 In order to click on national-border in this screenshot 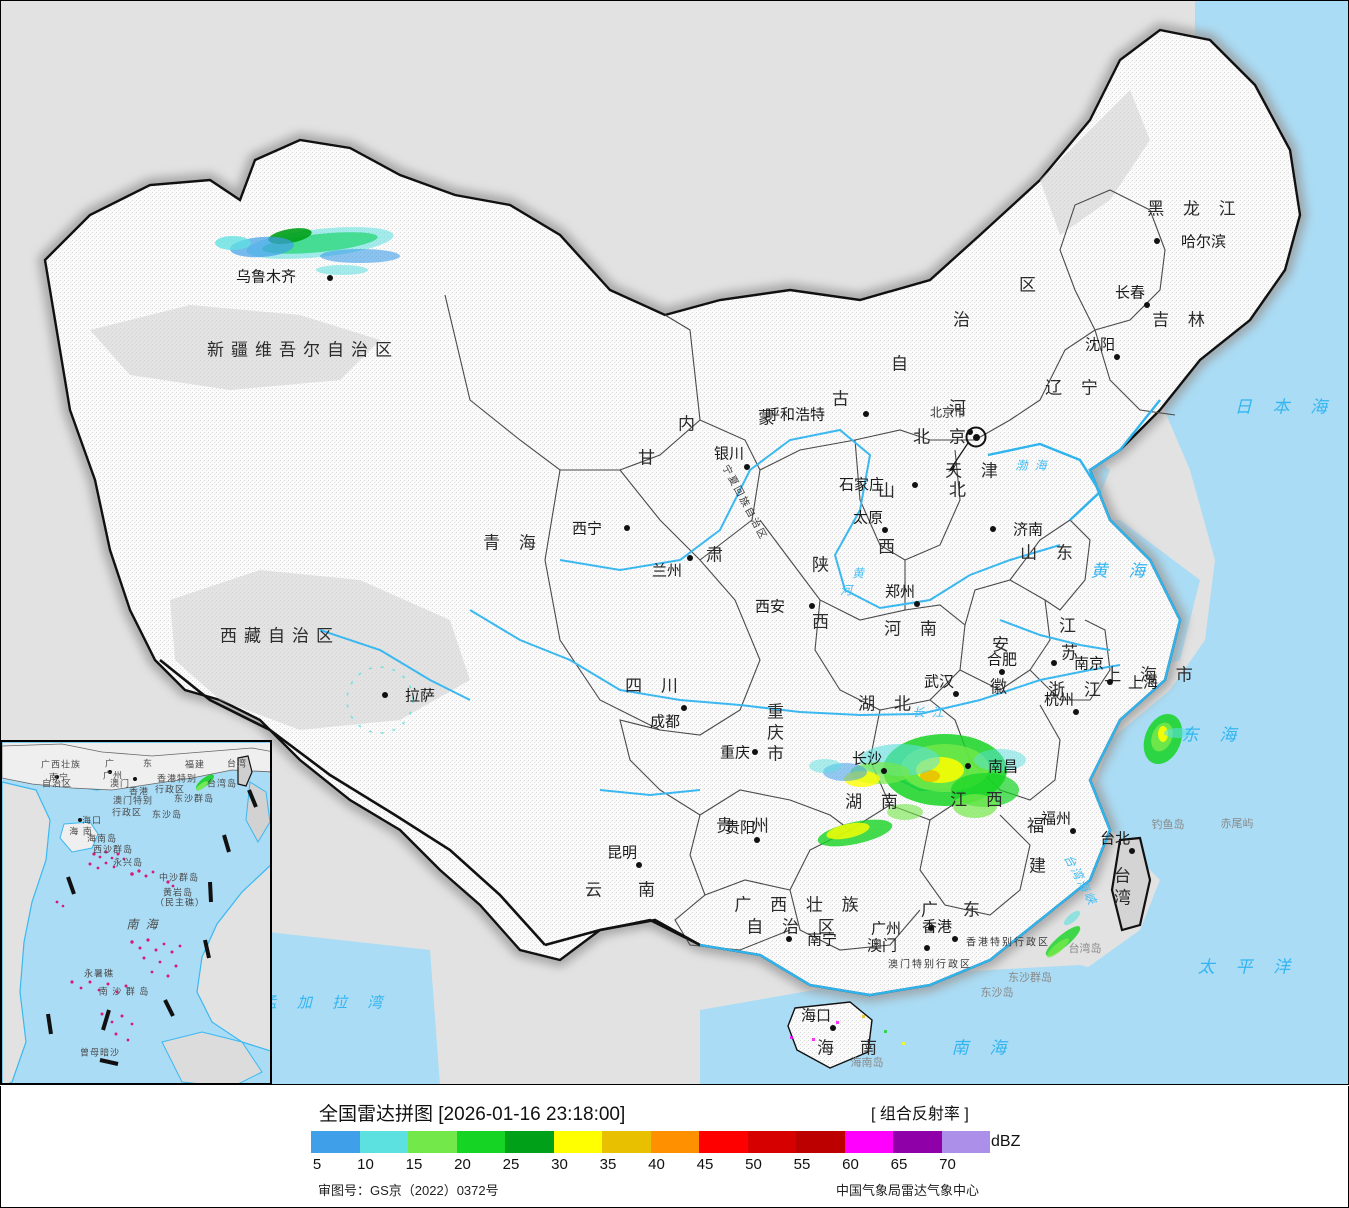, I will do `click(430, 802)`.